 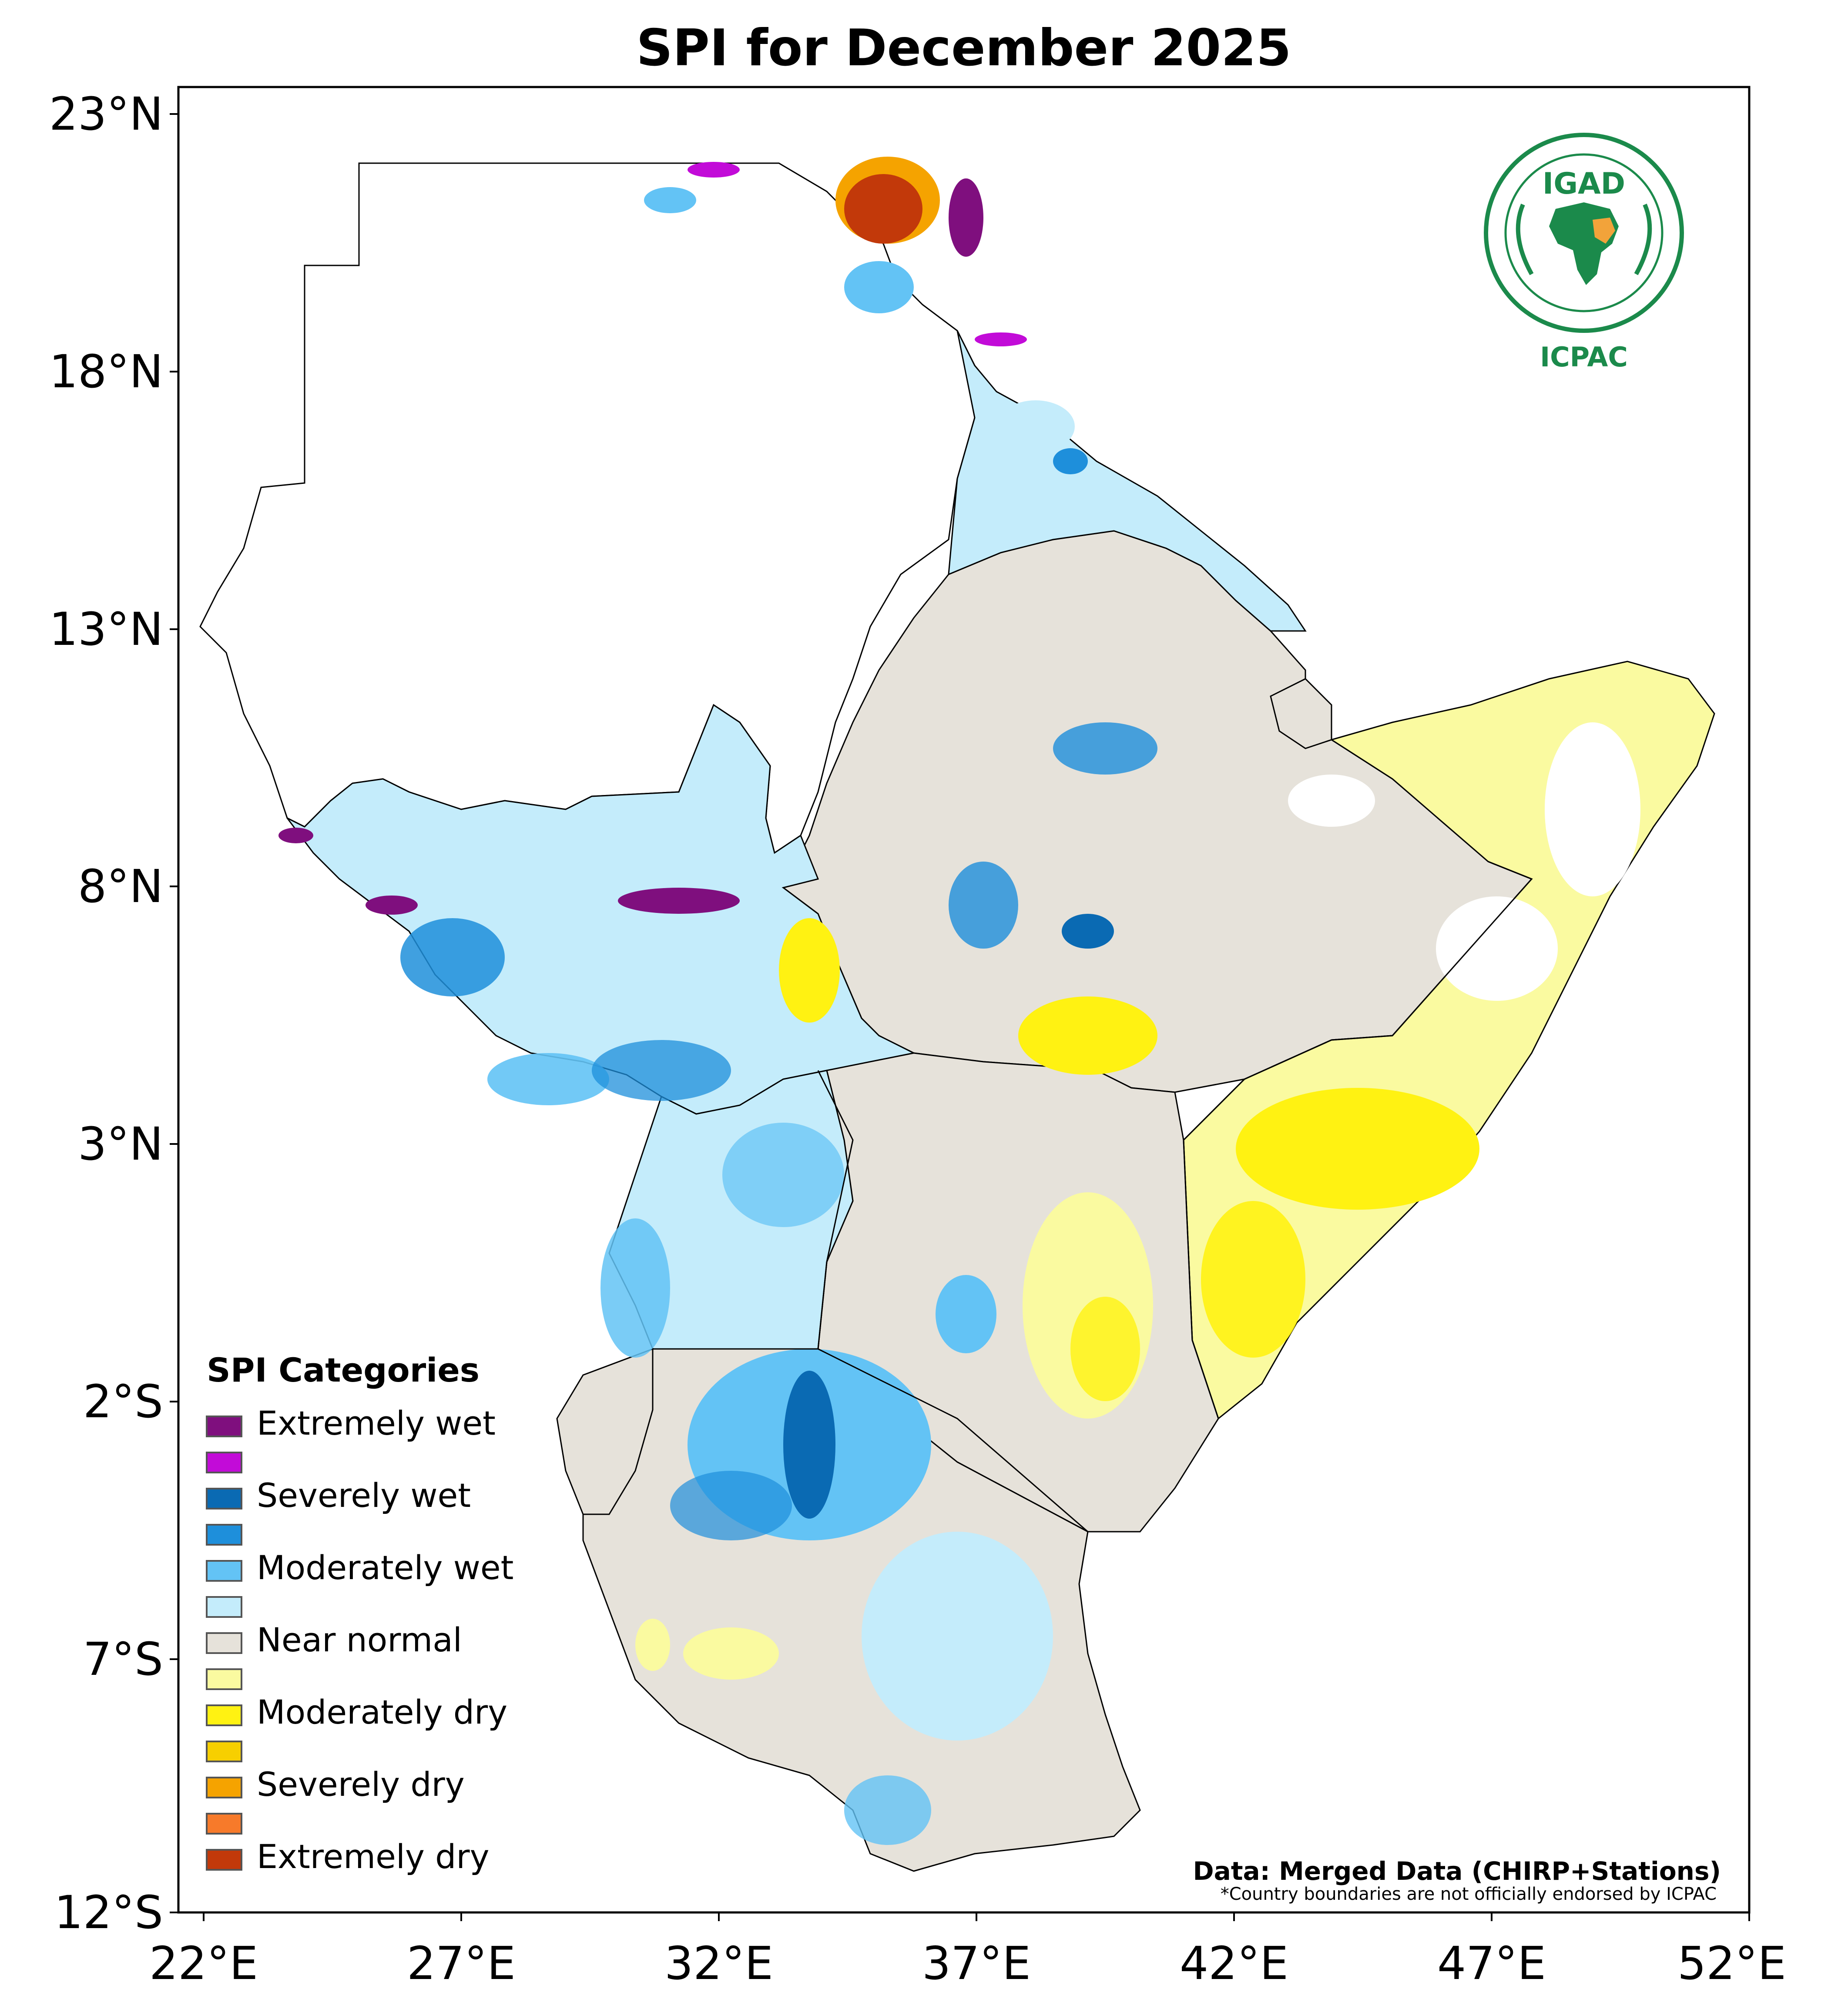 What do you see at coordinates (108, 1913) in the screenshot?
I see `y-tick-label: 12°S` at bounding box center [108, 1913].